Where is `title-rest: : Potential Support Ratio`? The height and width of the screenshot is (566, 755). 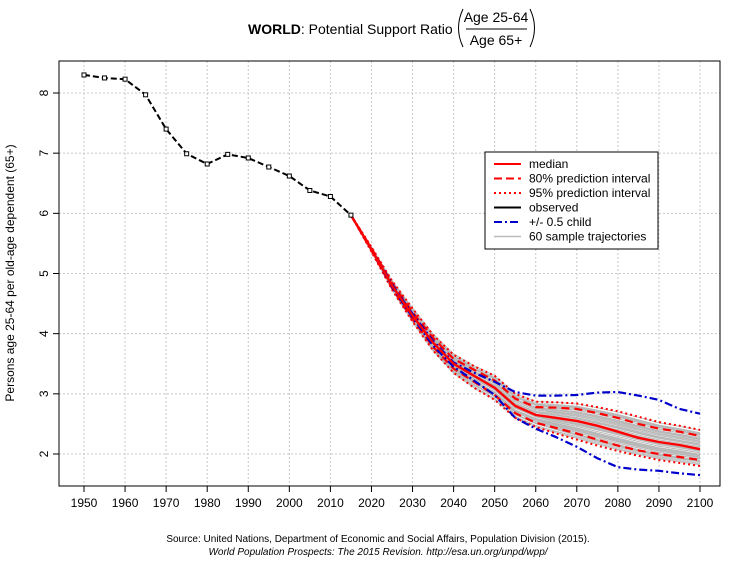 title-rest: : Potential Support Ratio is located at coordinates (377, 29).